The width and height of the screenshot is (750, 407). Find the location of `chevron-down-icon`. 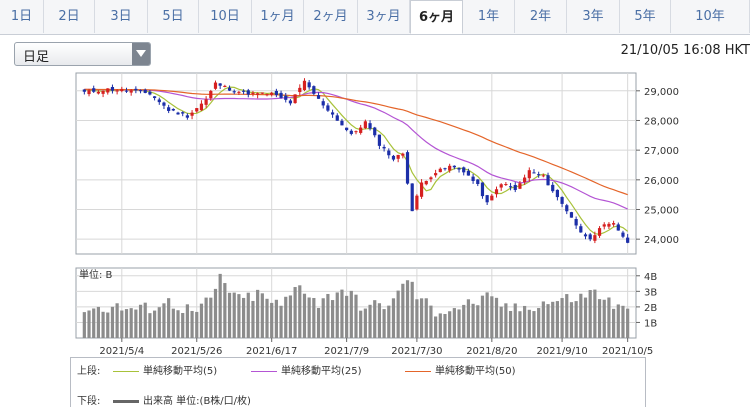

chevron-down-icon is located at coordinates (141, 54).